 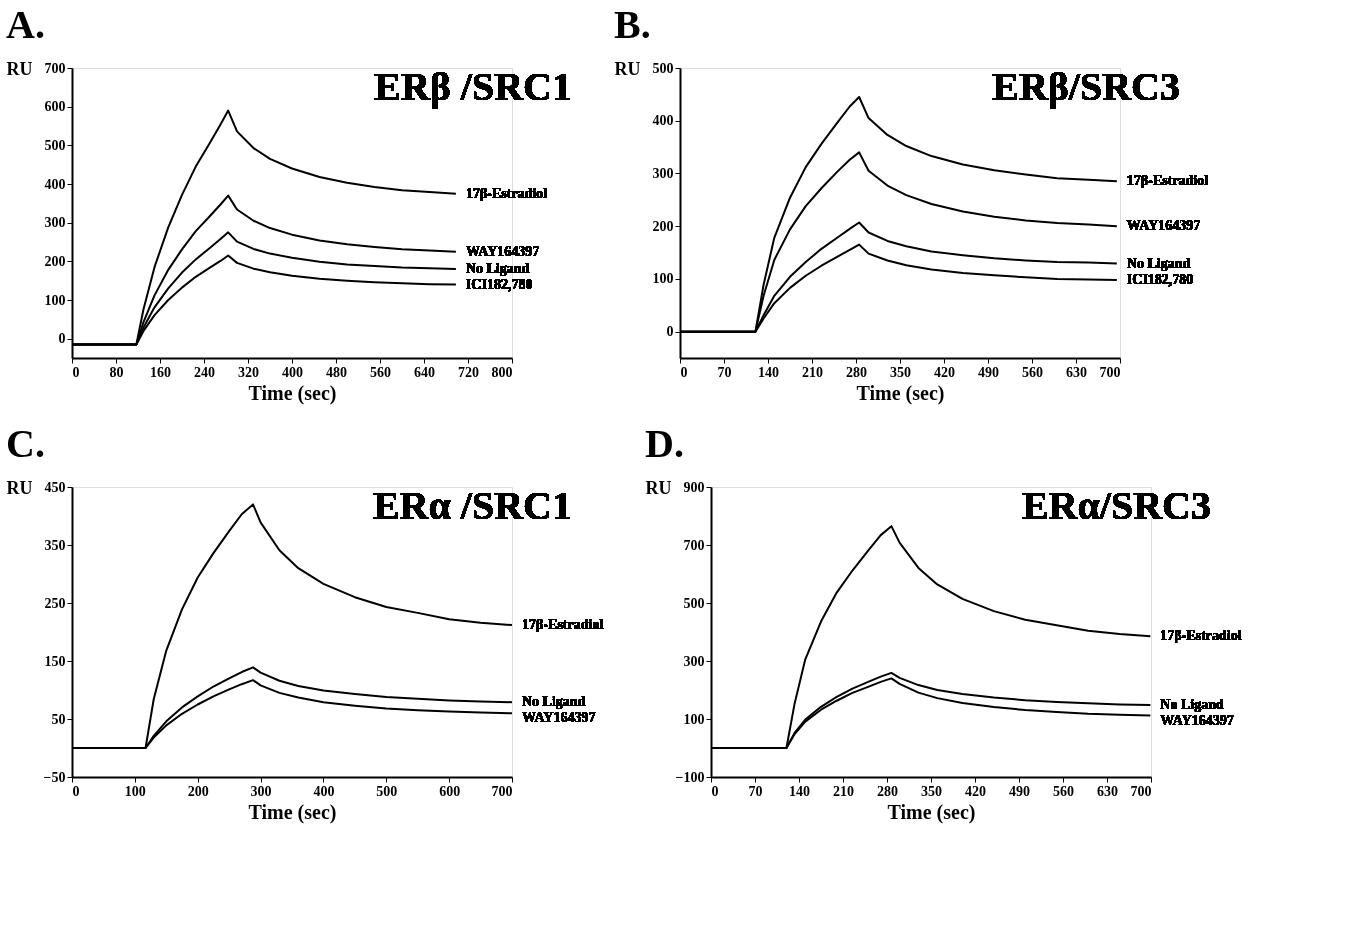 I want to click on y-tick-label: −100, so click(x=690, y=777).